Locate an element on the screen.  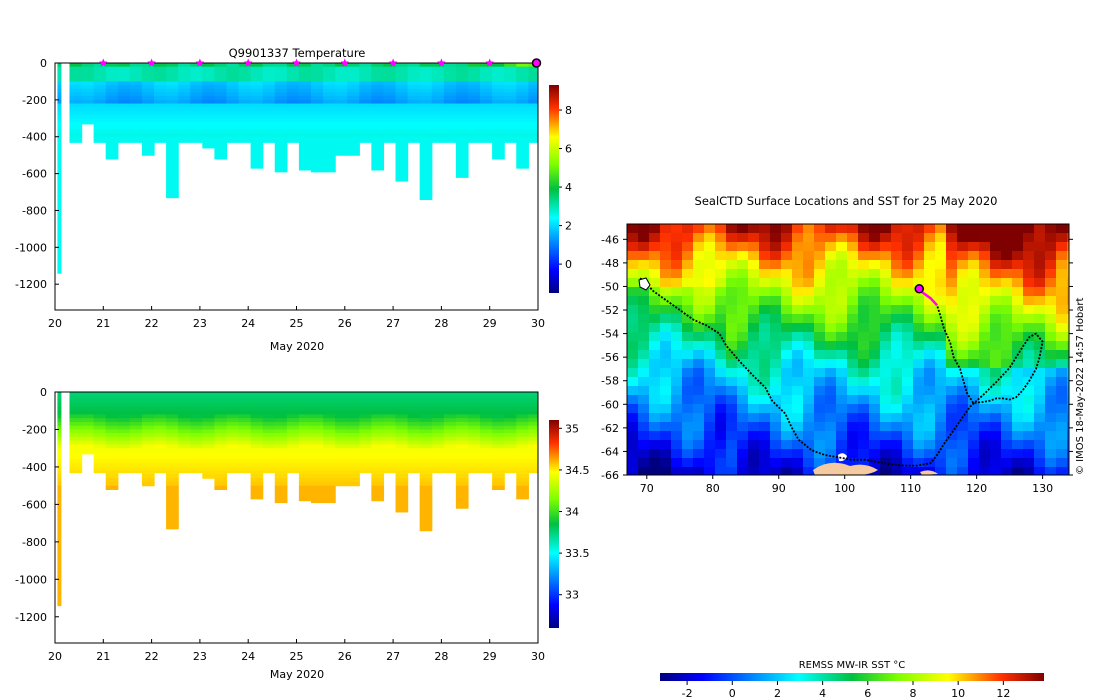
surfacing-marker is located at coordinates (296, 62).